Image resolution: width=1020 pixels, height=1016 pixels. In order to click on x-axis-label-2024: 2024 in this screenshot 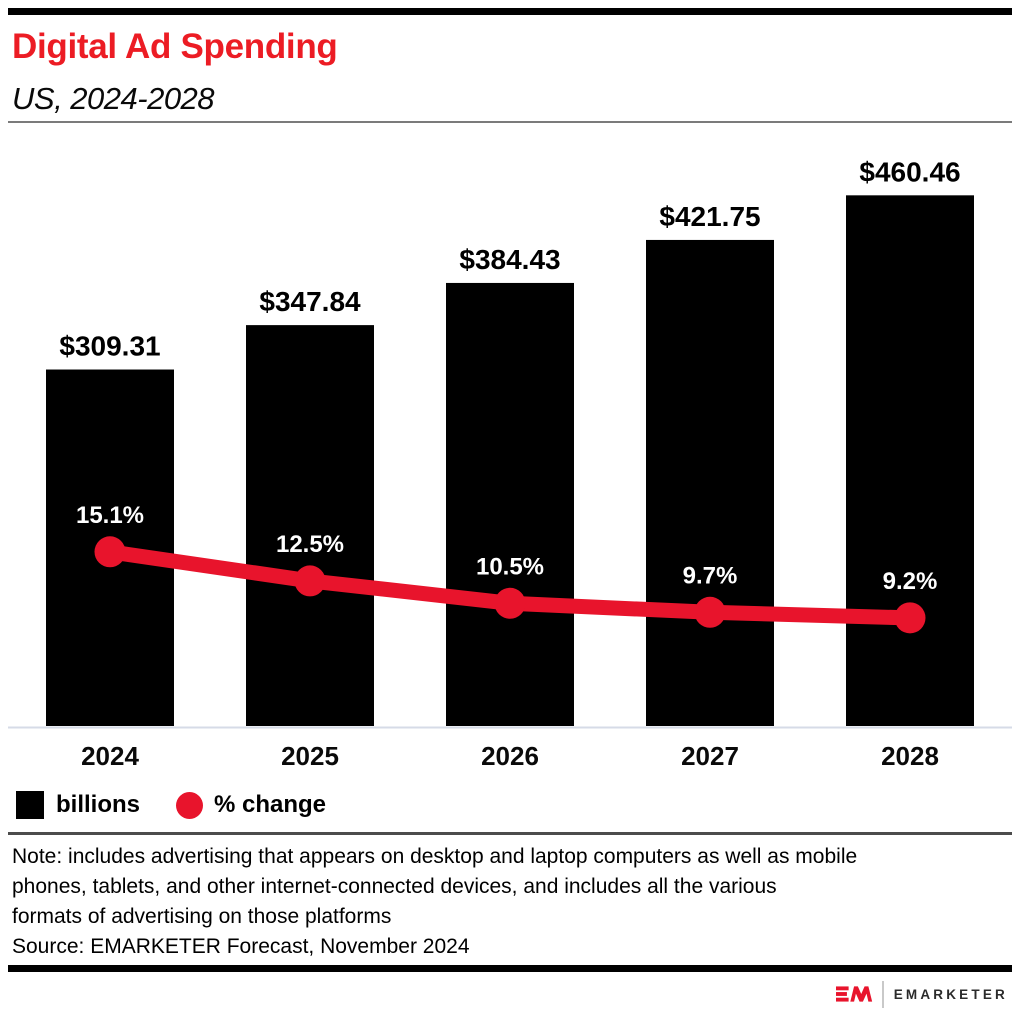, I will do `click(110, 756)`.